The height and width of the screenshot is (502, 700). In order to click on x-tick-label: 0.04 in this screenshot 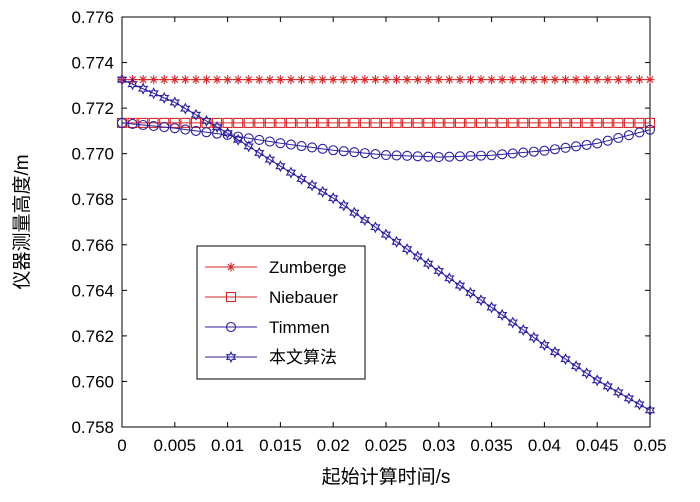, I will do `click(544, 445)`.